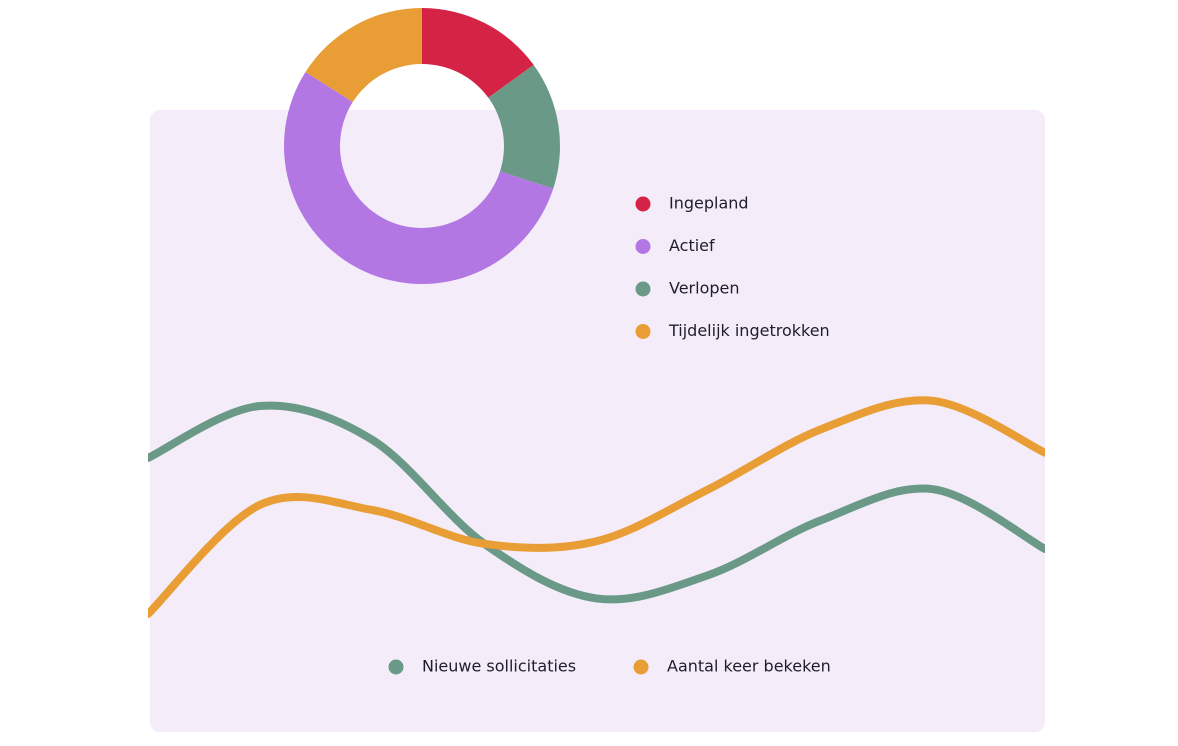 Image resolution: width=1178 pixels, height=746 pixels. What do you see at coordinates (749, 330) in the screenshot?
I see `legend-label: Tijdelijk ingetrokken` at bounding box center [749, 330].